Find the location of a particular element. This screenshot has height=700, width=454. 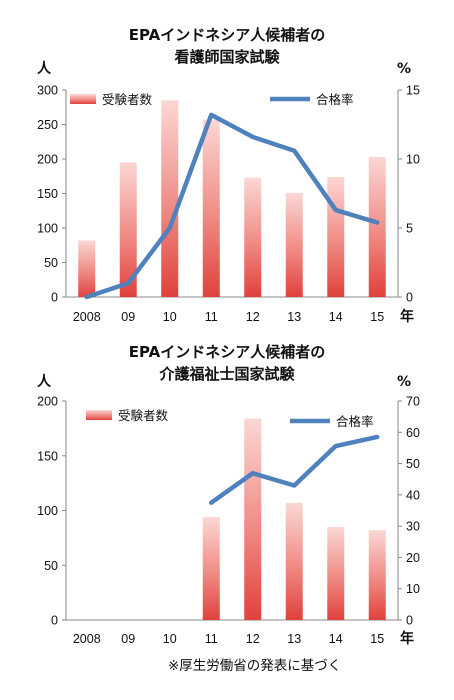

left-tick-label: 300 is located at coordinates (47, 91).